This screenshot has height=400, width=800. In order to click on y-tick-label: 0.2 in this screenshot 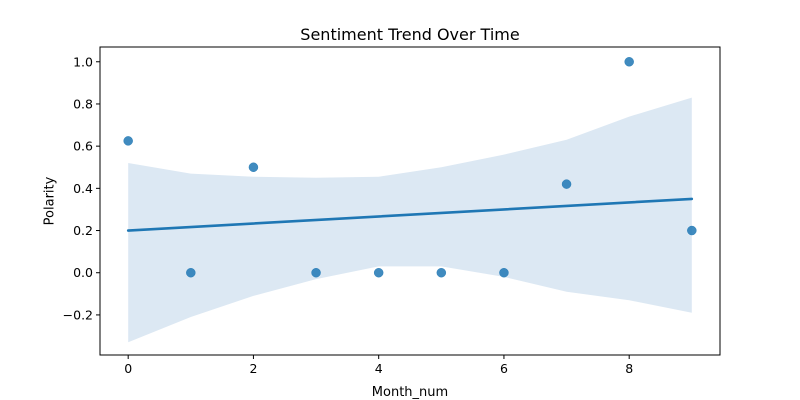, I will do `click(83, 230)`.